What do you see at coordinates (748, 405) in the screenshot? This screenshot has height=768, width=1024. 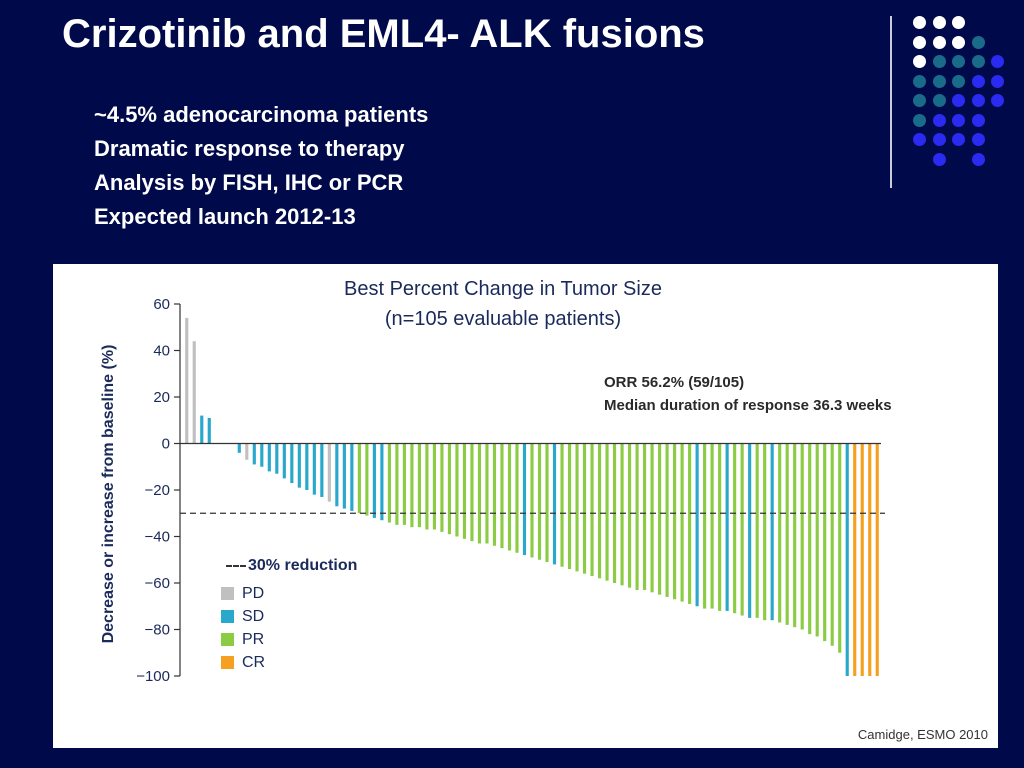 I see `duration-annotation: Median duration of response 36.3 weeks` at bounding box center [748, 405].